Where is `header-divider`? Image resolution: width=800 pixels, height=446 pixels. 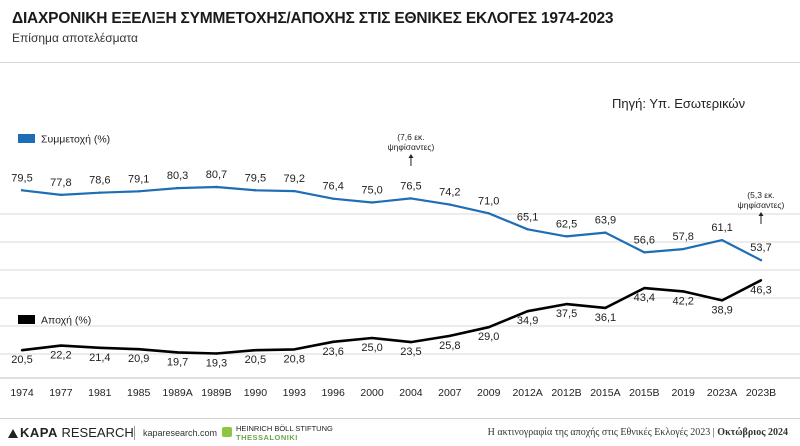
header-divider is located at coordinates (400, 62).